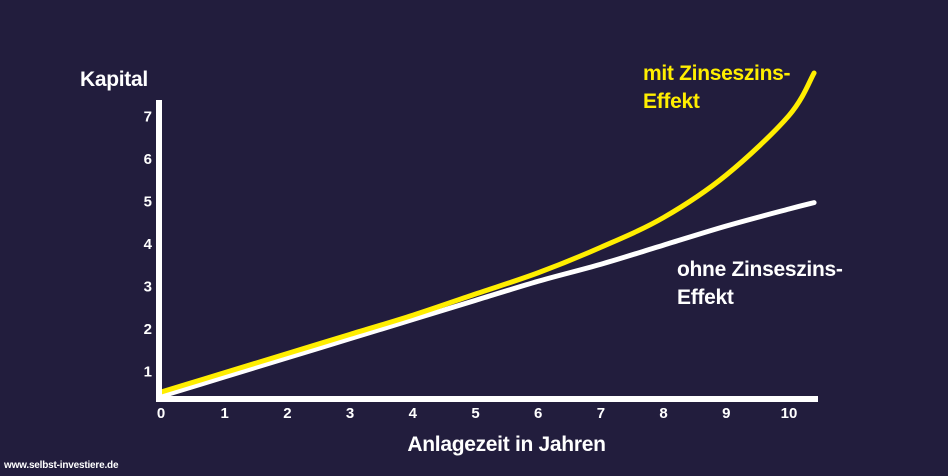  I want to click on x-tick-label: 1, so click(225, 413).